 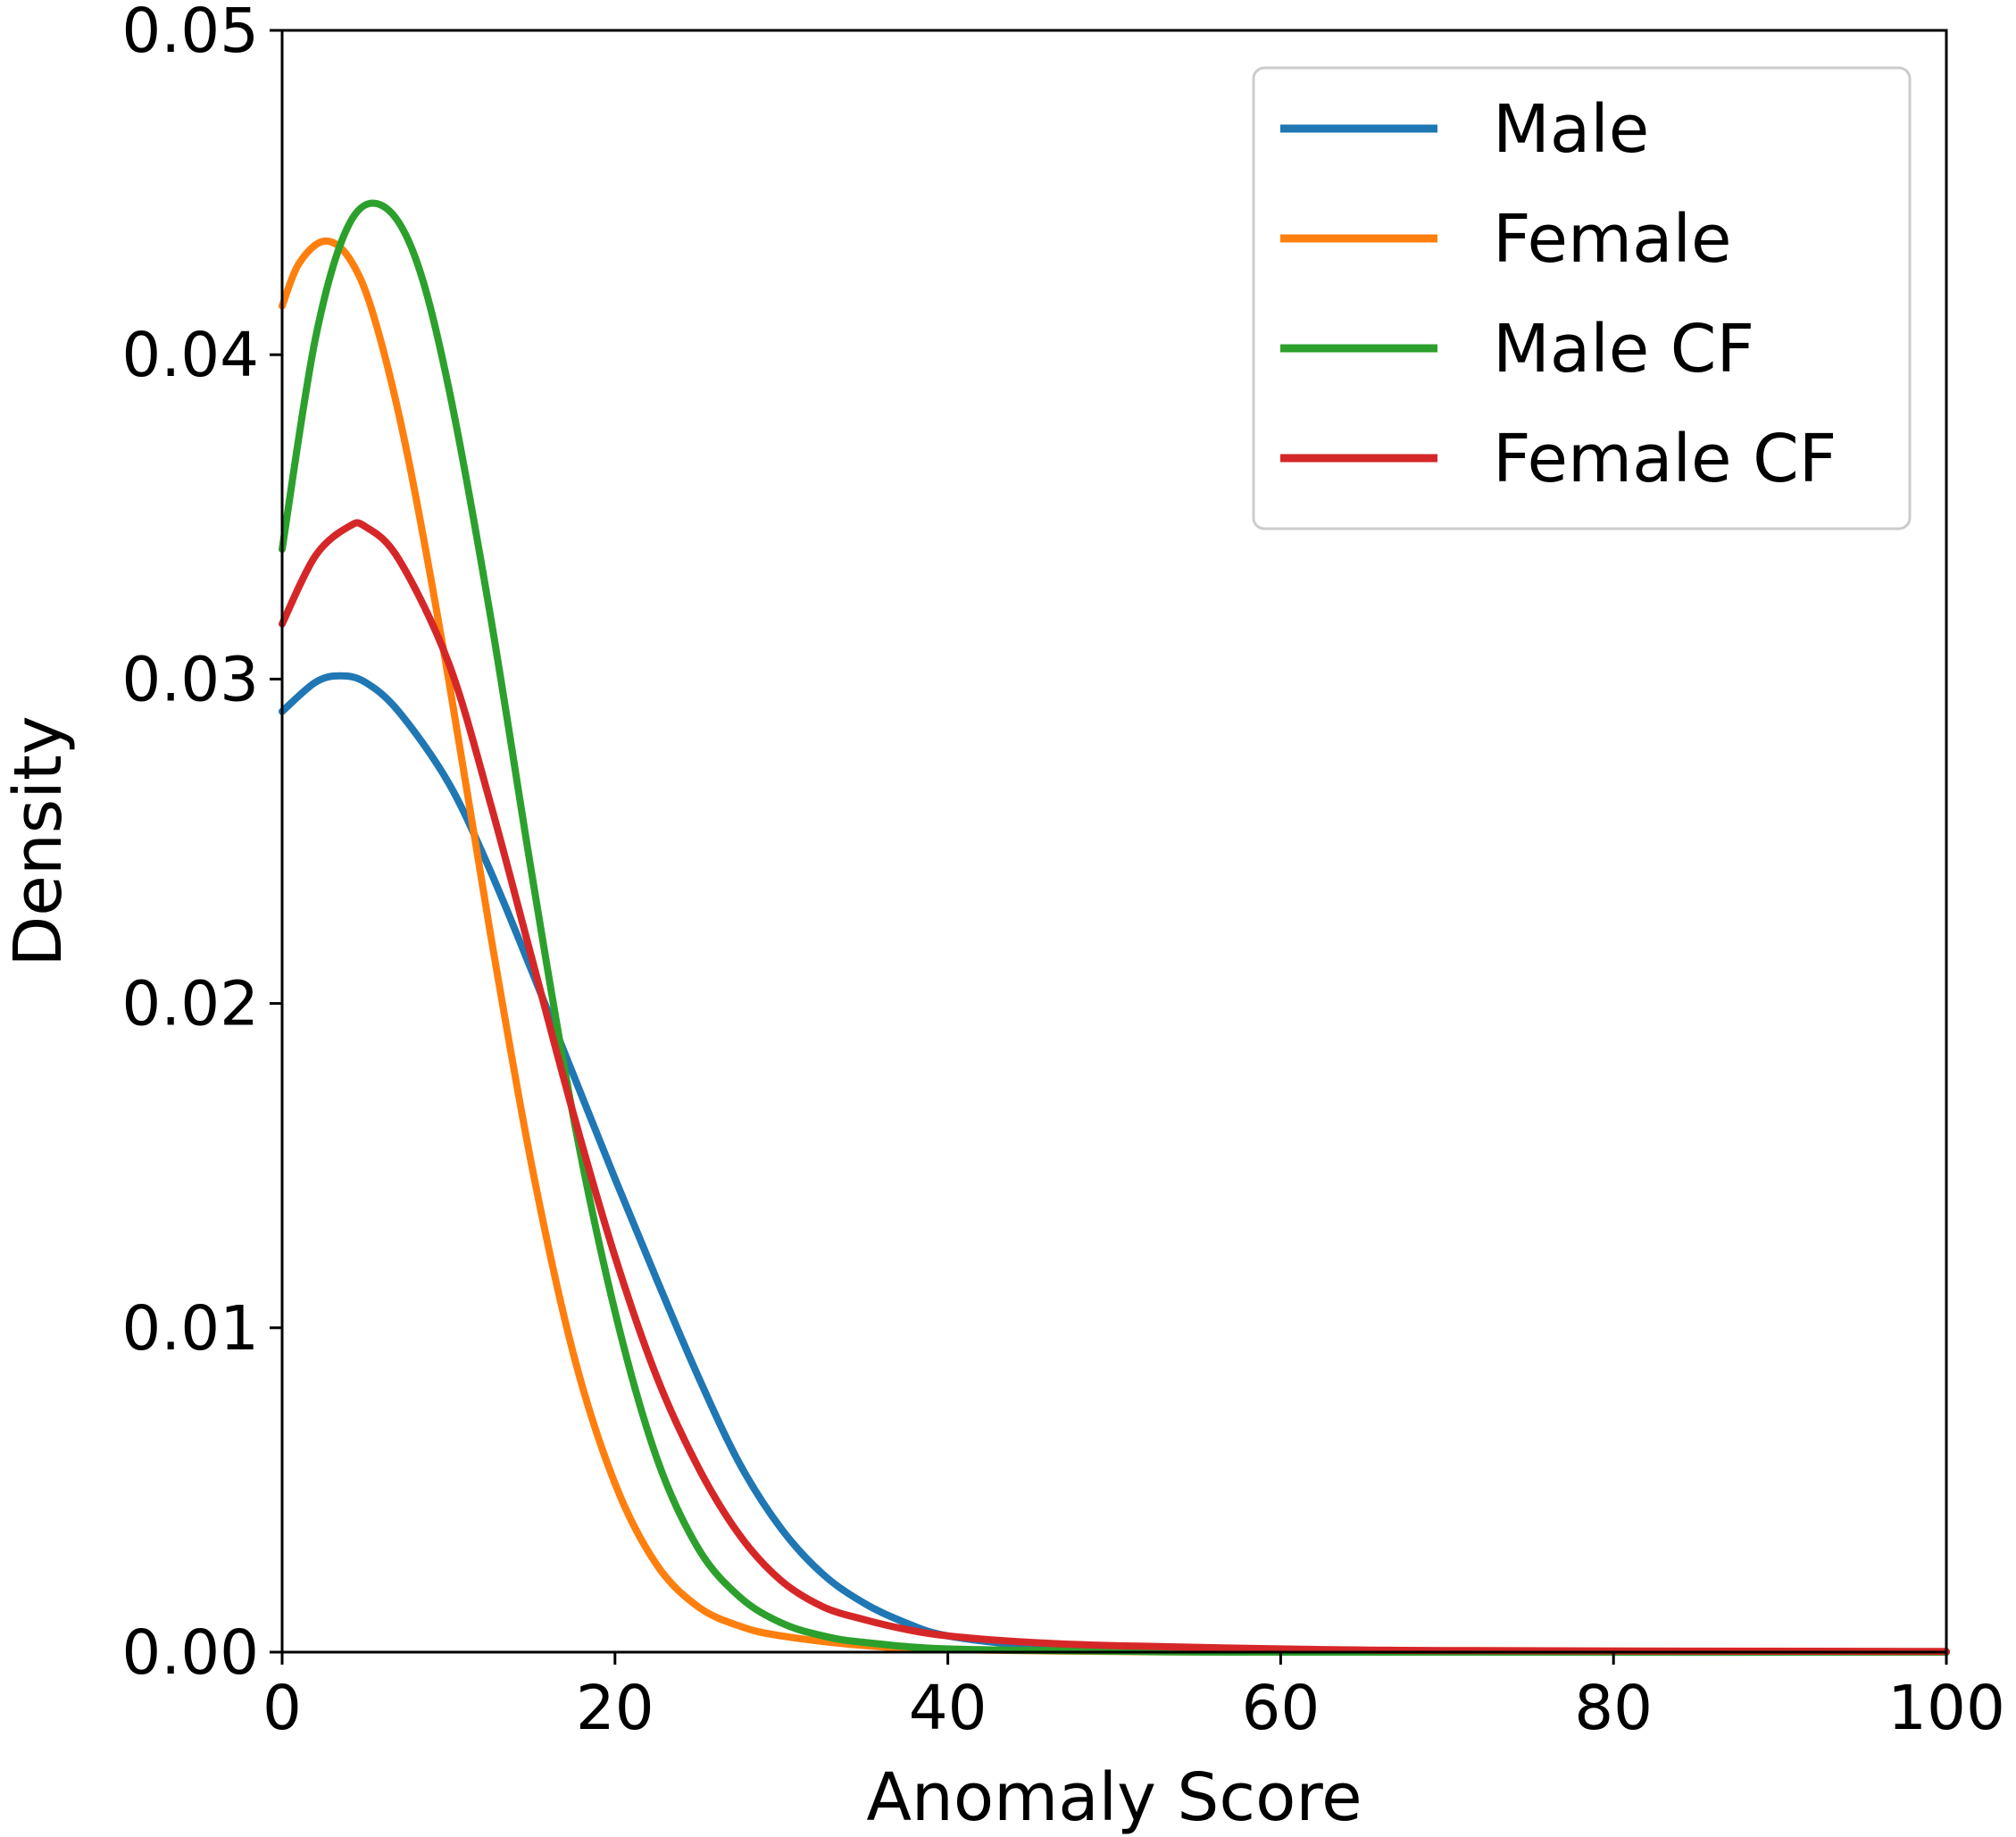 I want to click on y-tick-label: 0.00, so click(x=190, y=1653).